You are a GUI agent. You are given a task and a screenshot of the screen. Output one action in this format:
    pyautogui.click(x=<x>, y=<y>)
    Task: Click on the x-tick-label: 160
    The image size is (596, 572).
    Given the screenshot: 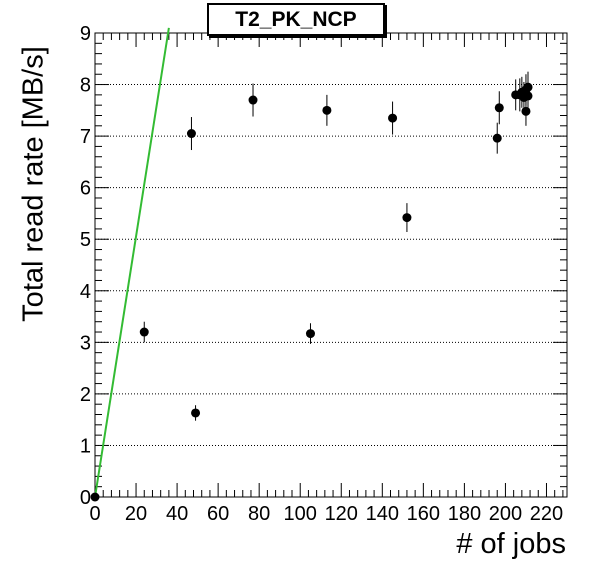 What is the action you would take?
    pyautogui.click(x=423, y=514)
    